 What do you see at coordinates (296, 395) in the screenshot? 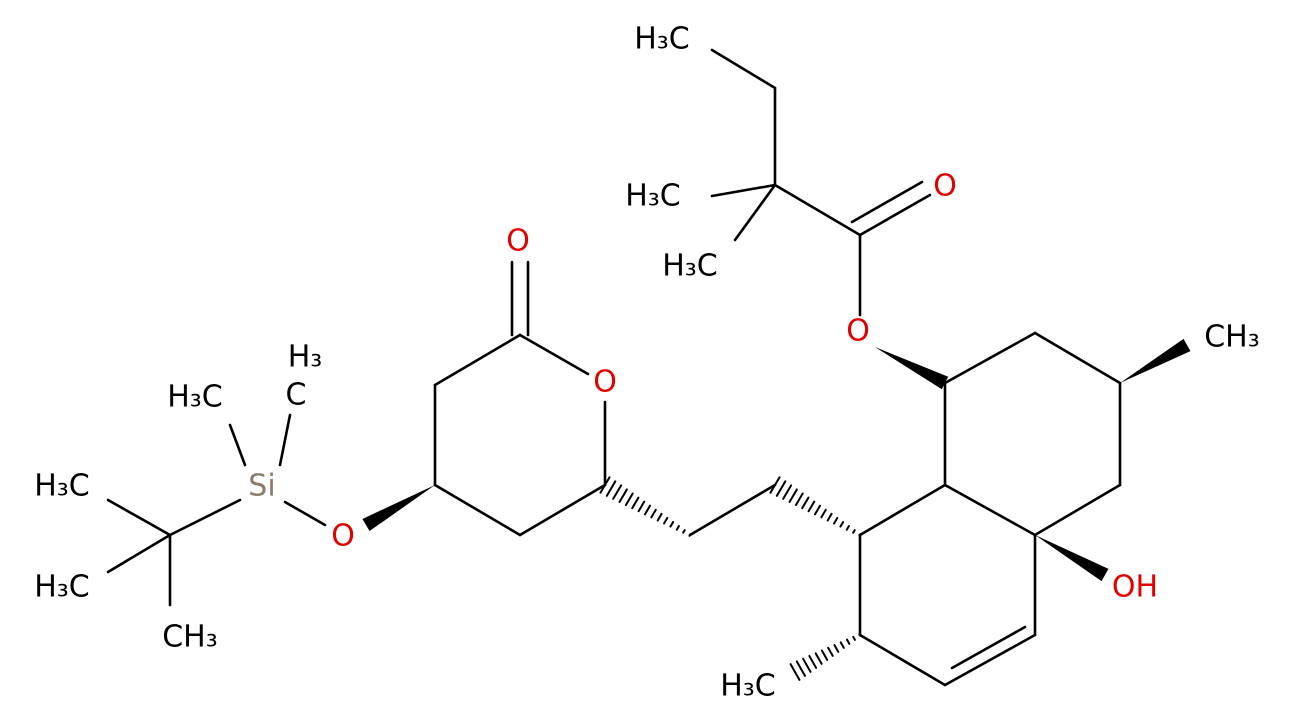
I see `atom-label: C` at bounding box center [296, 395].